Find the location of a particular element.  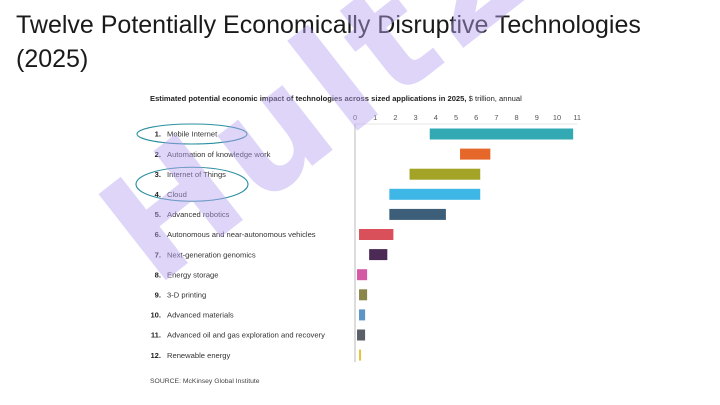

row-label: Advanced materials is located at coordinates (200, 315).